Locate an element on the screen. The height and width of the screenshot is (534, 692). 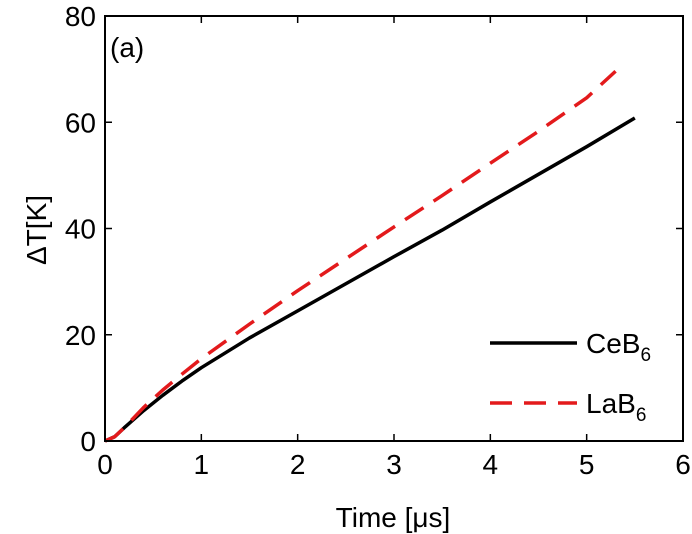
x-tick-label: 4 is located at coordinates (491, 464).